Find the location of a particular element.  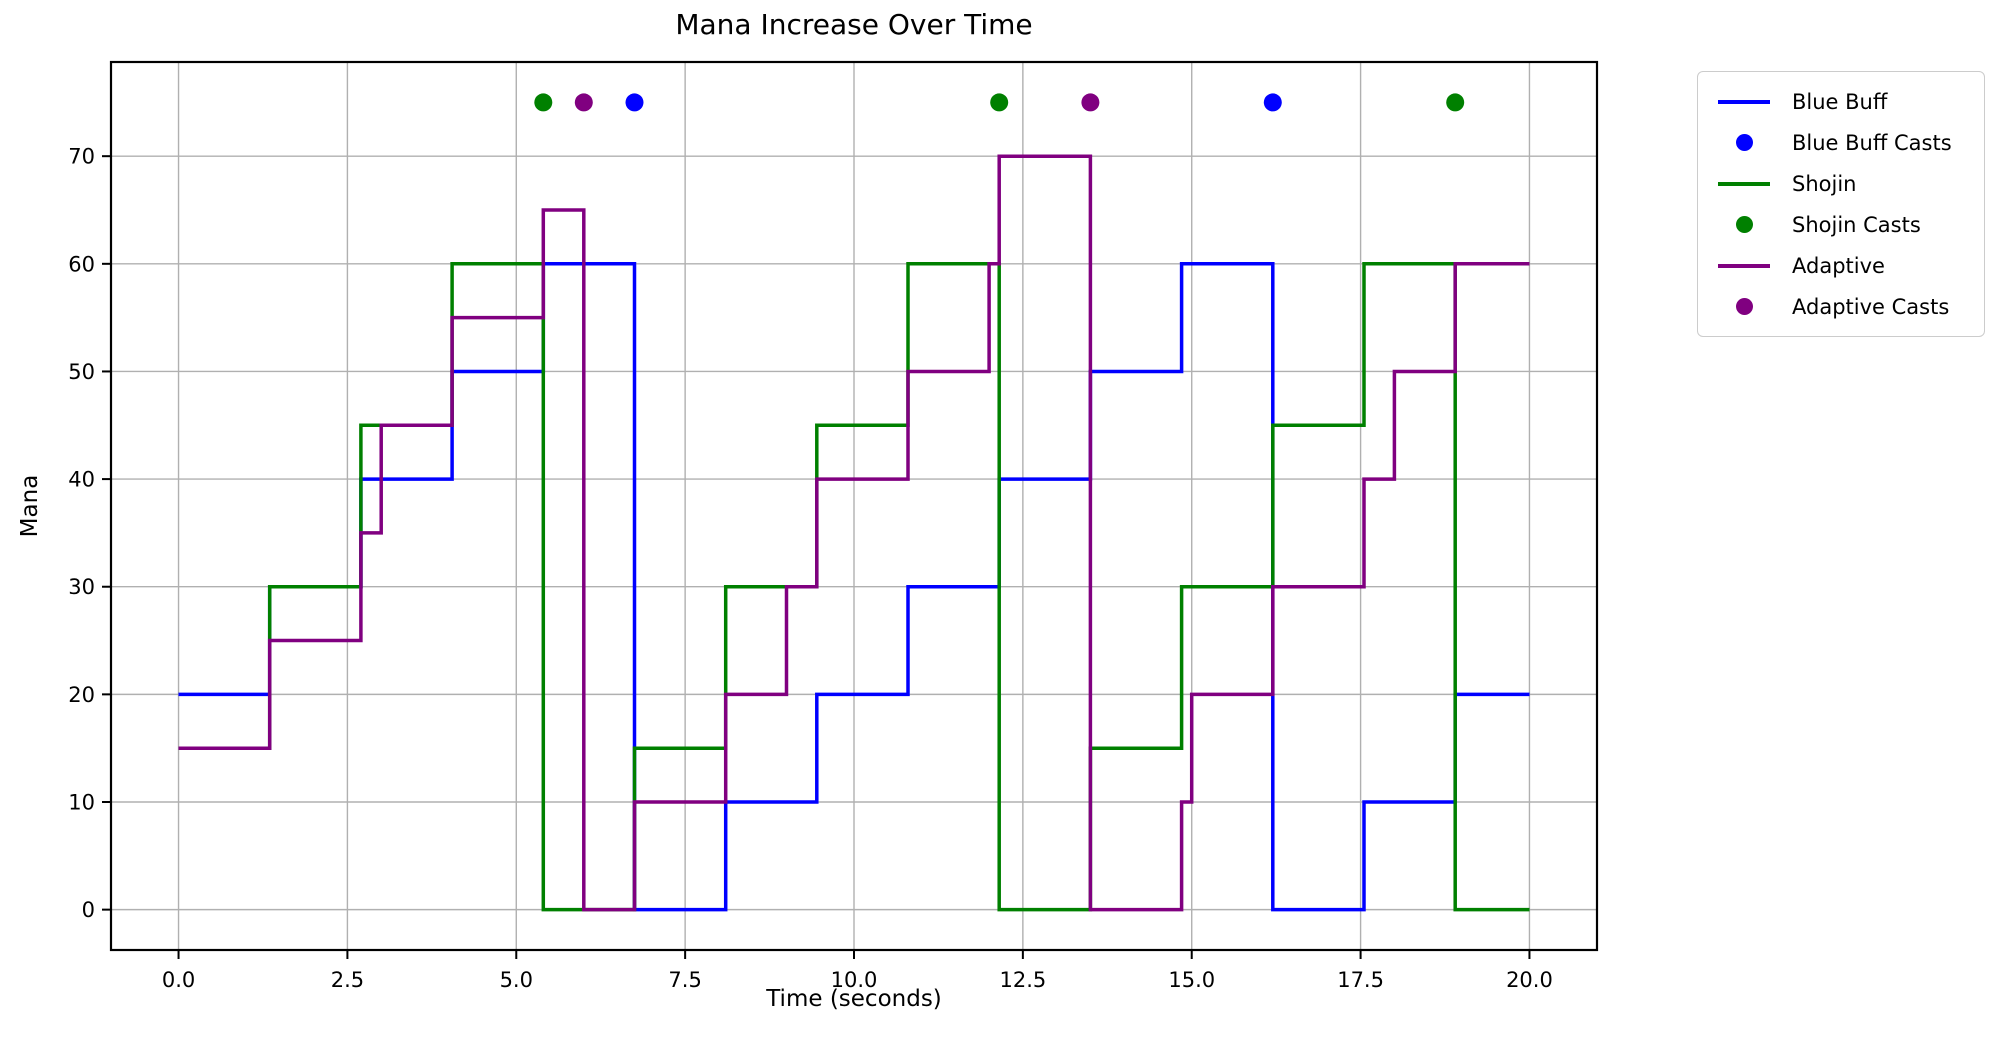

legend-label: Blue Buff Casts is located at coordinates (1872, 142).